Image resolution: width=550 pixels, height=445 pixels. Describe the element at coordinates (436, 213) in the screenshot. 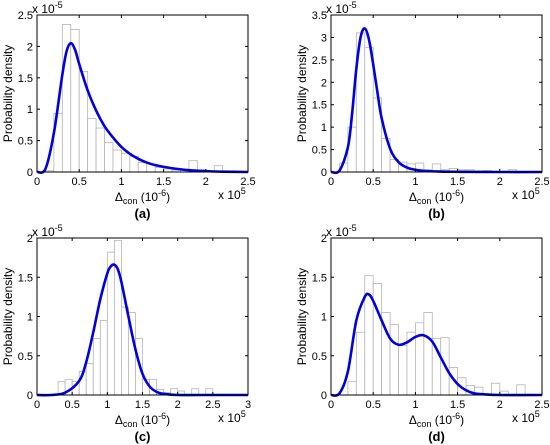

I see `panel-label: (b)` at that location.